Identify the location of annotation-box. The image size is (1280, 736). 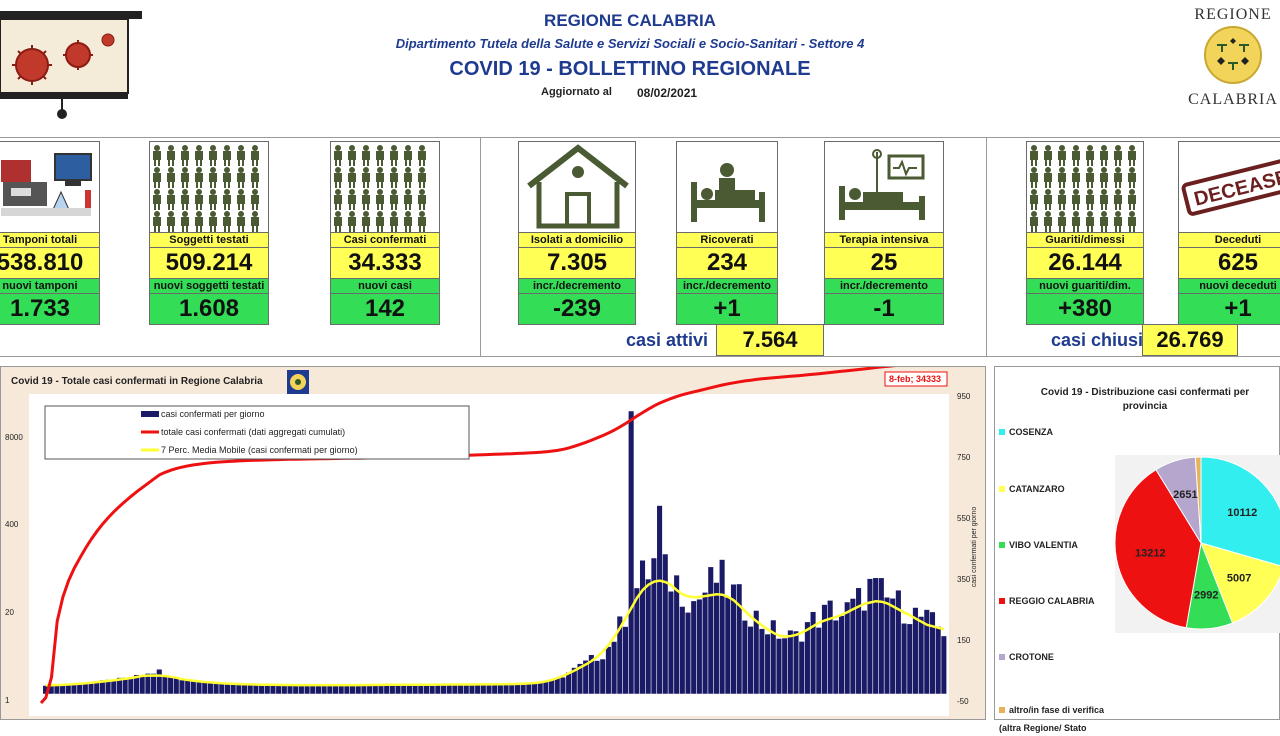
(916, 379).